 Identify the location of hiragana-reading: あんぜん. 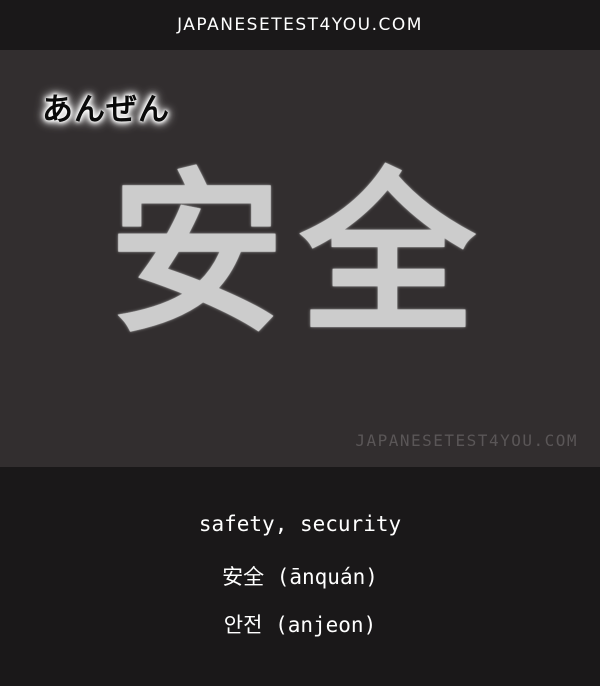
(106, 110).